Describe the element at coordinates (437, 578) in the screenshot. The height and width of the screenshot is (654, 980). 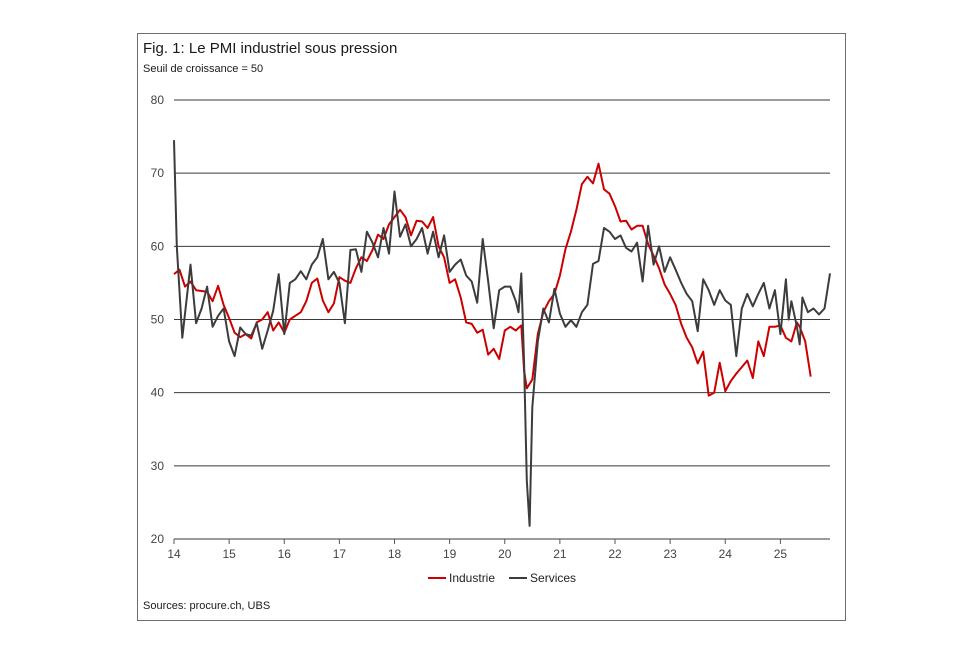
I see `legend-swatch-industrie` at that location.